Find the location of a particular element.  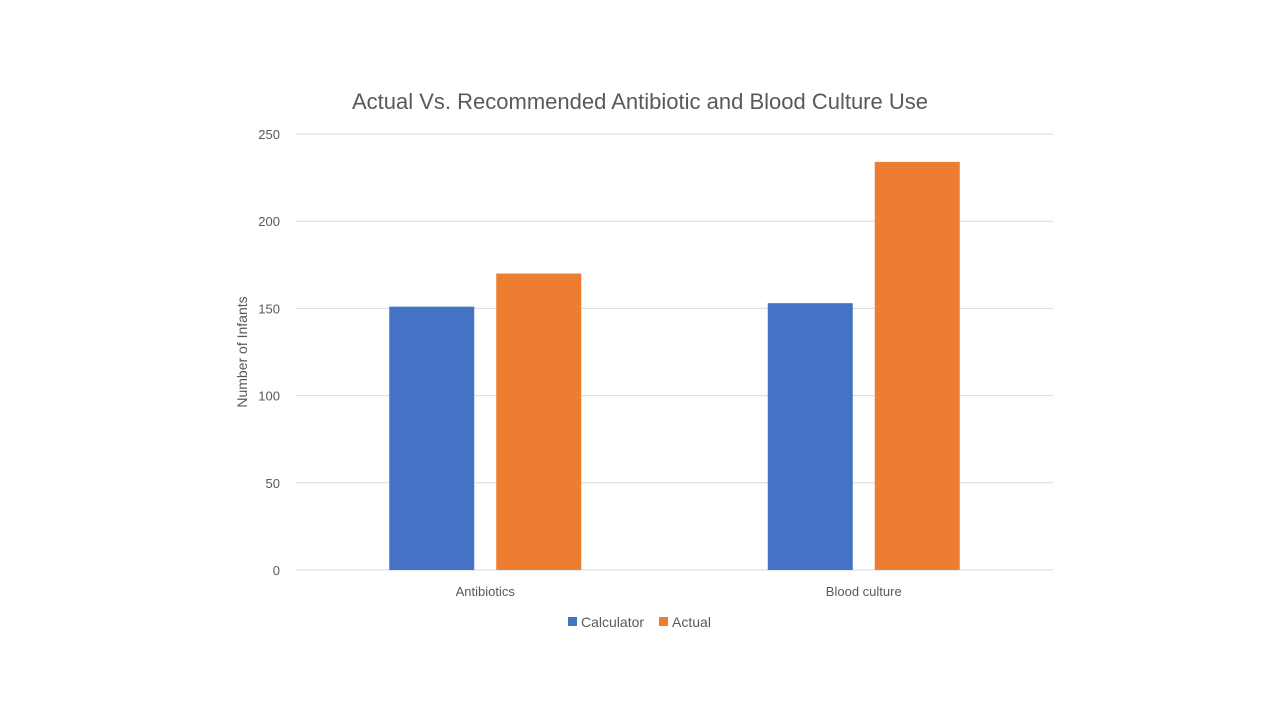

y-axis-label: Number of Infants is located at coordinates (242, 351).